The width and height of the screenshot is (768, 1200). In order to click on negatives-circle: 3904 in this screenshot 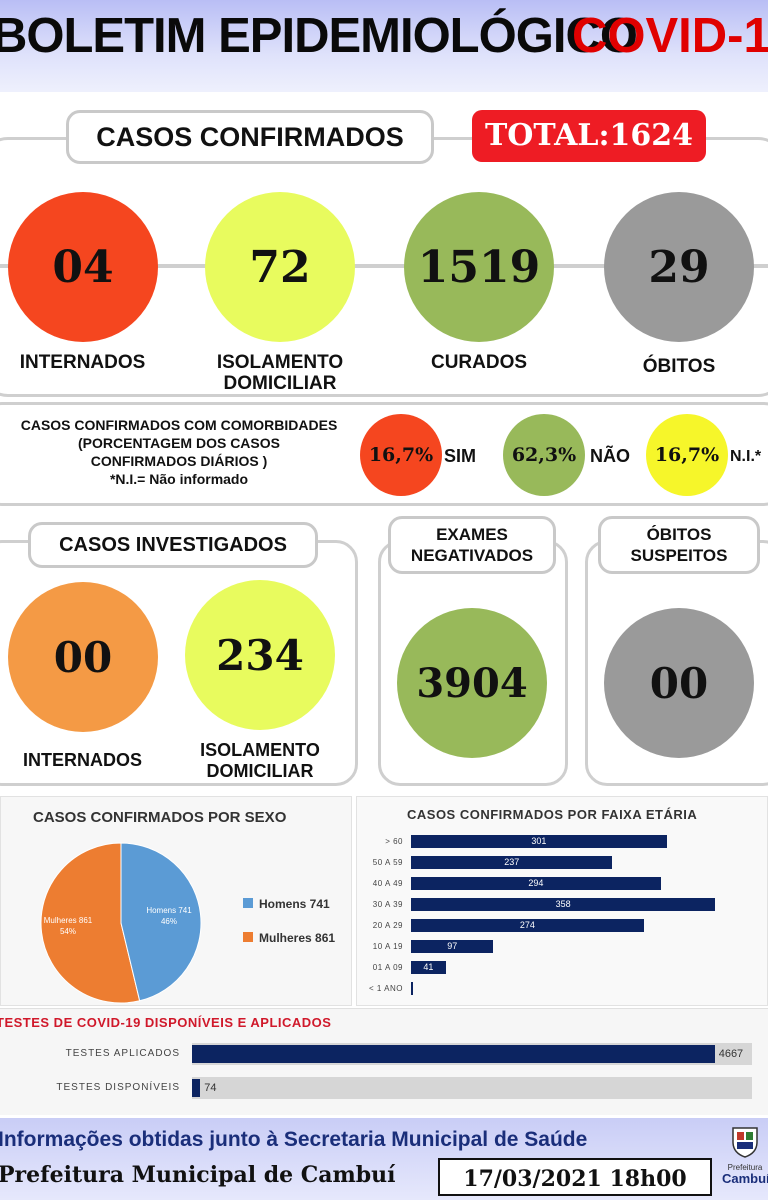, I will do `click(472, 683)`.